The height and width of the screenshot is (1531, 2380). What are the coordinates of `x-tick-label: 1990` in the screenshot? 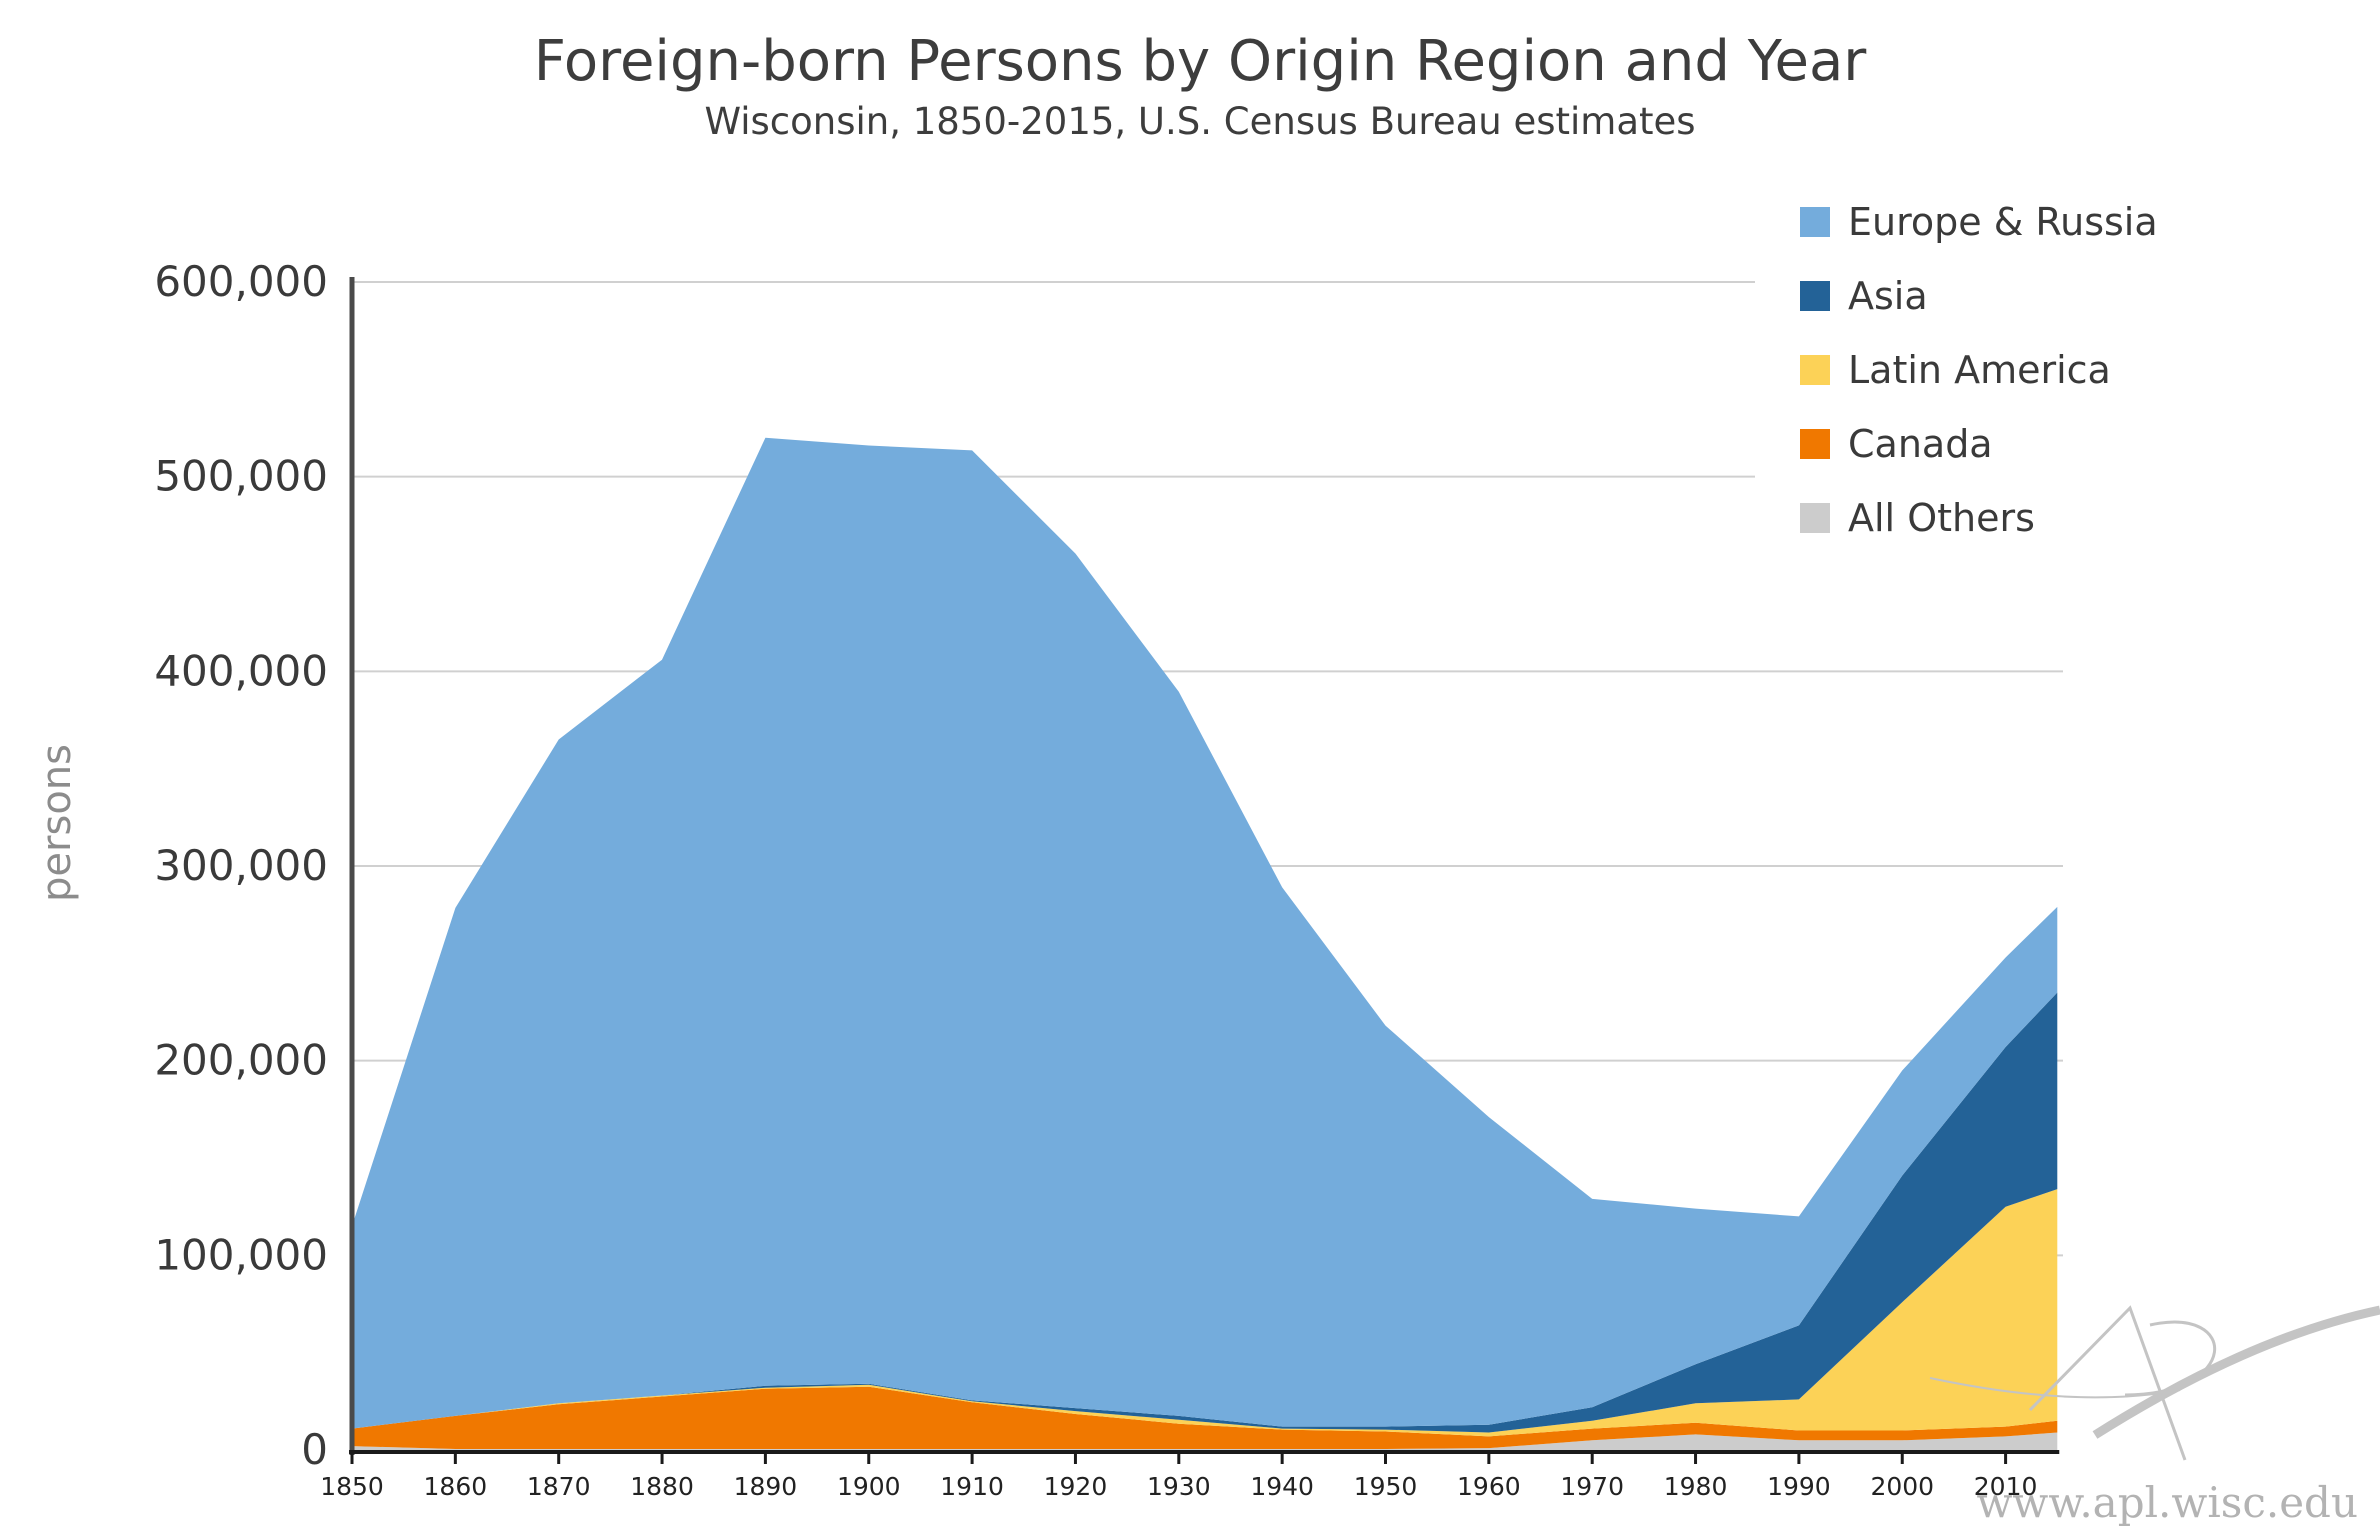 It's located at (1799, 1486).